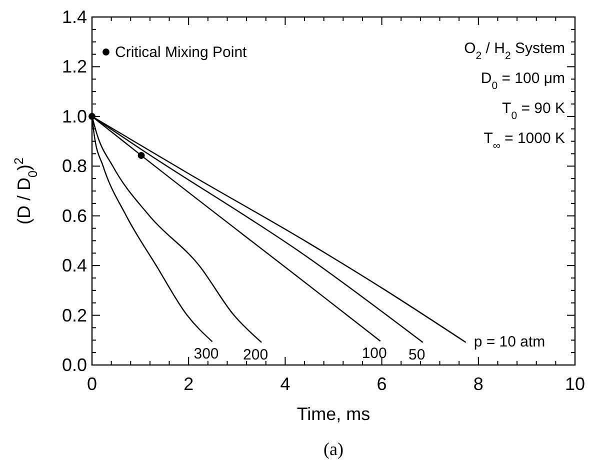 Image resolution: width=589 pixels, height=470 pixels. I want to click on y-tick-label: 0.4, so click(74, 266).